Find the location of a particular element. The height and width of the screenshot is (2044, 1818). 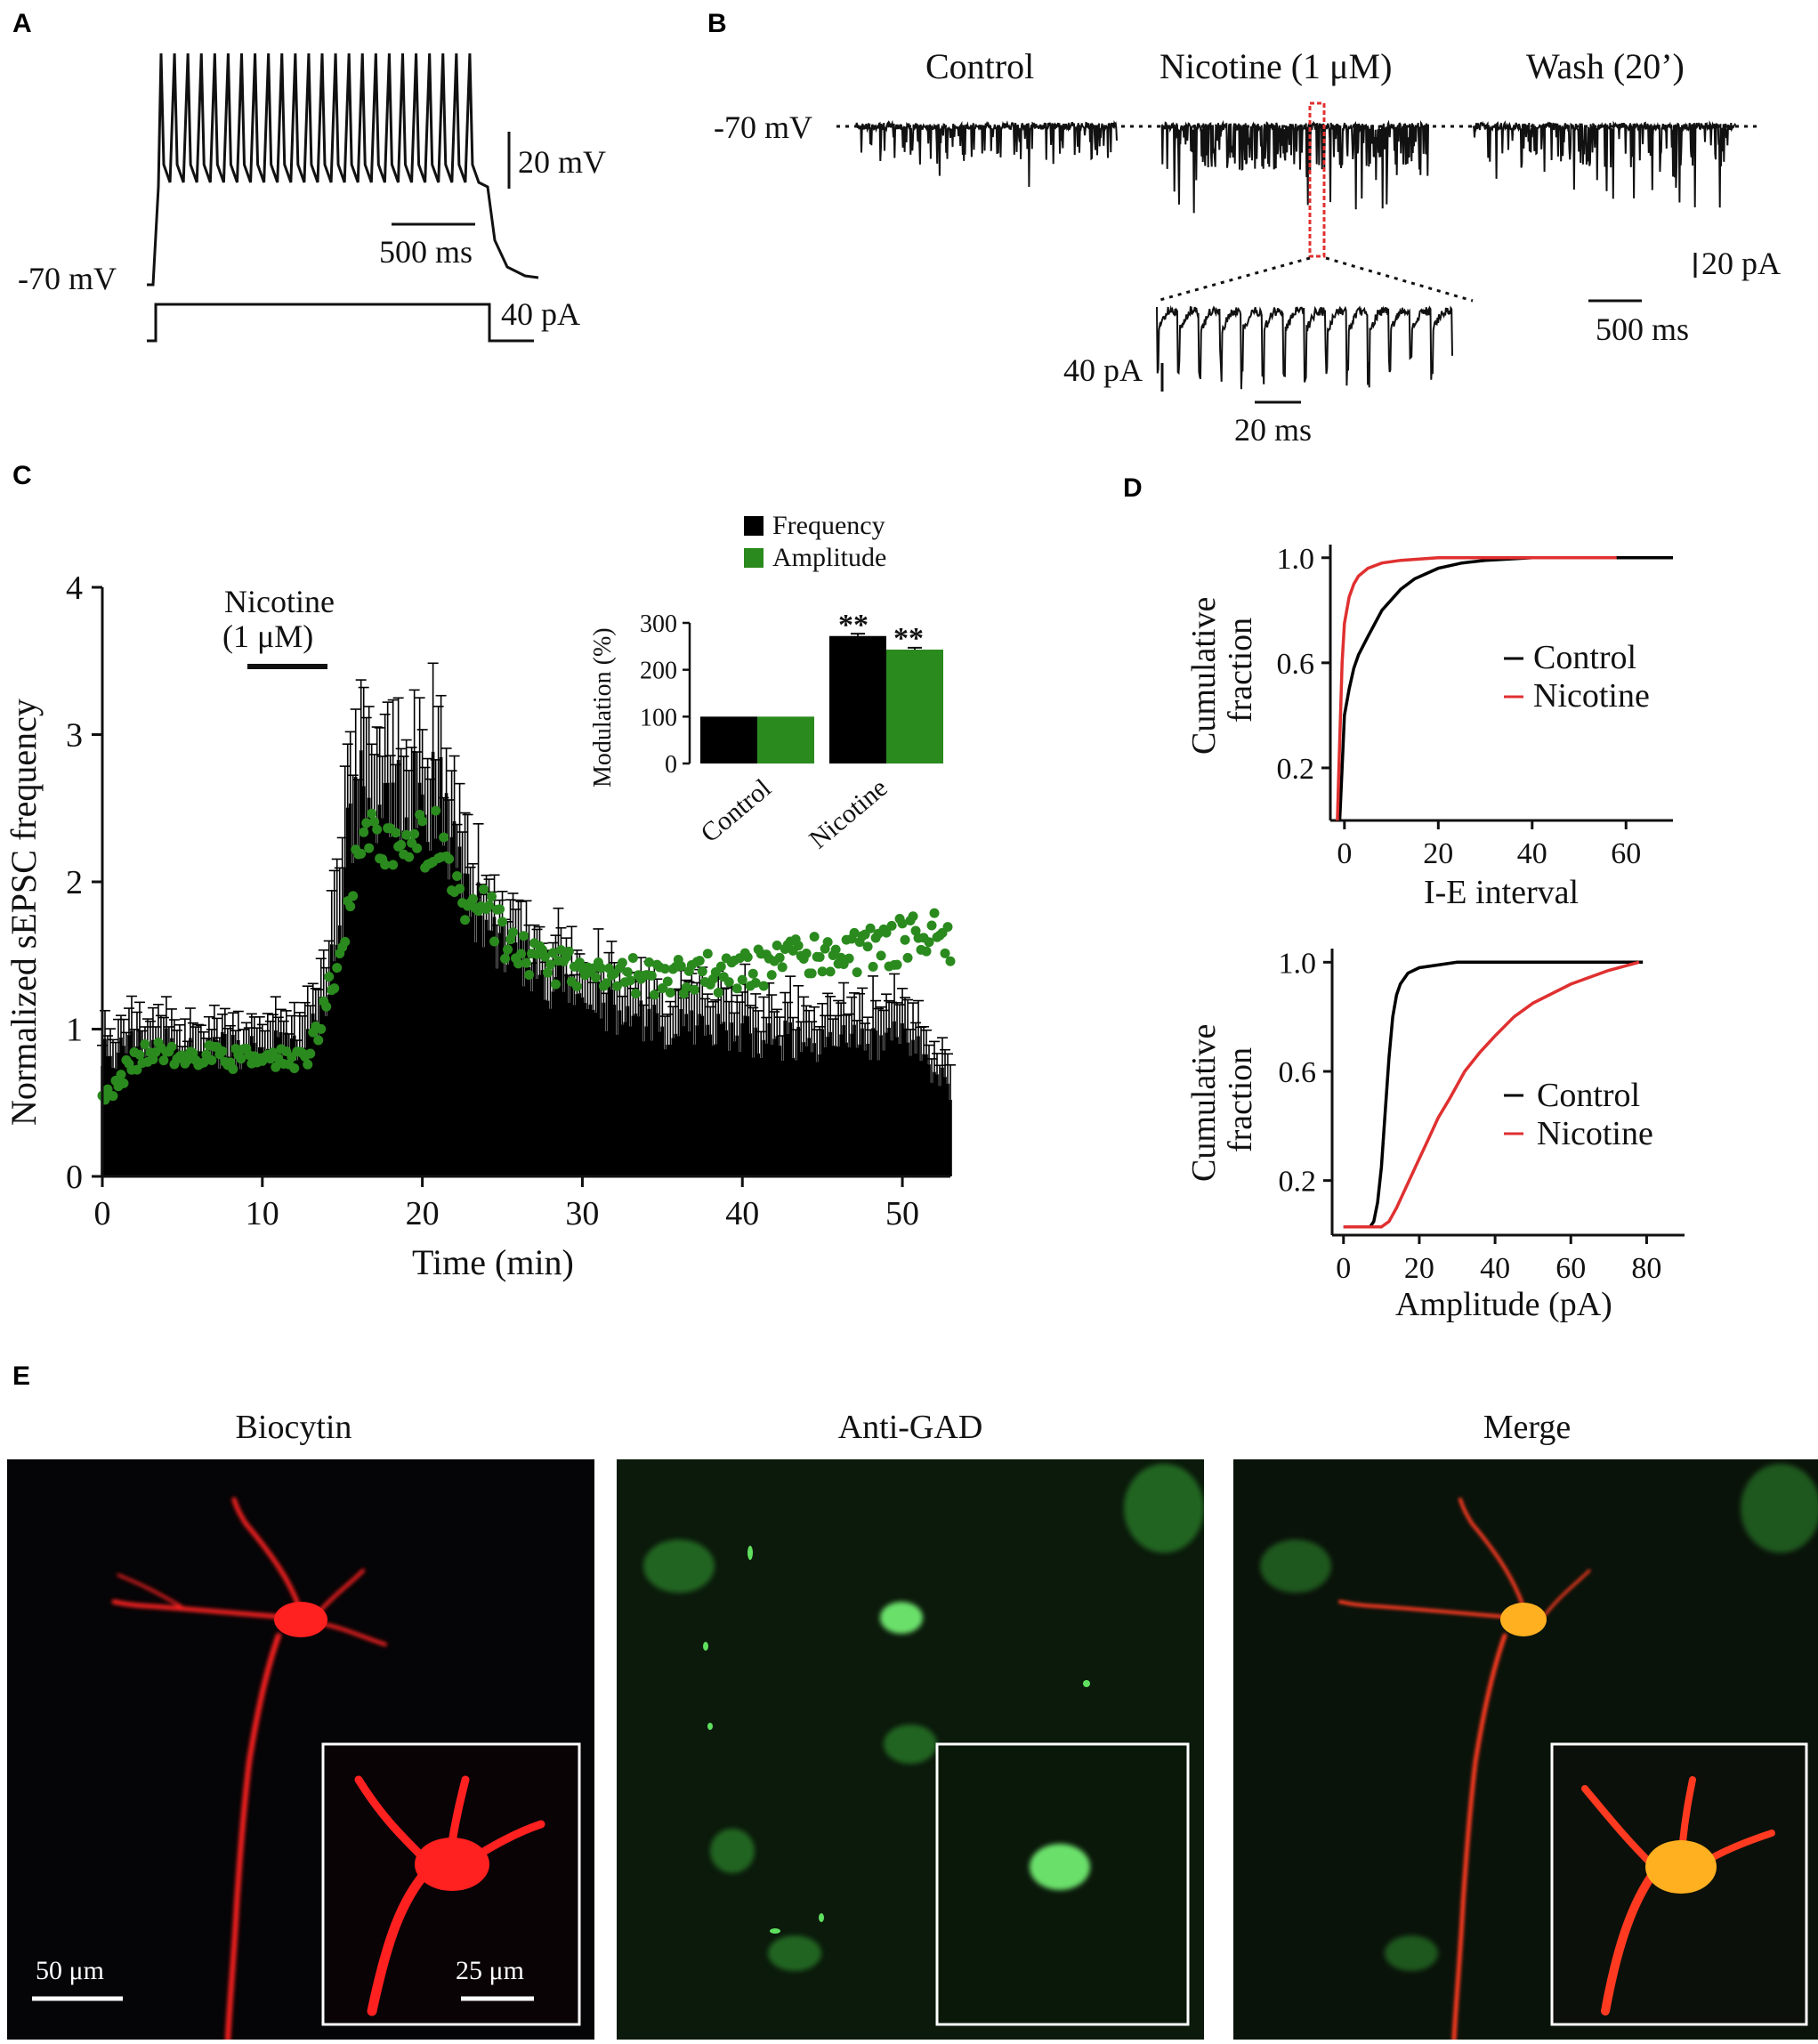

inset-y-ticks: 0 100 200 300 is located at coordinates (665, 694).